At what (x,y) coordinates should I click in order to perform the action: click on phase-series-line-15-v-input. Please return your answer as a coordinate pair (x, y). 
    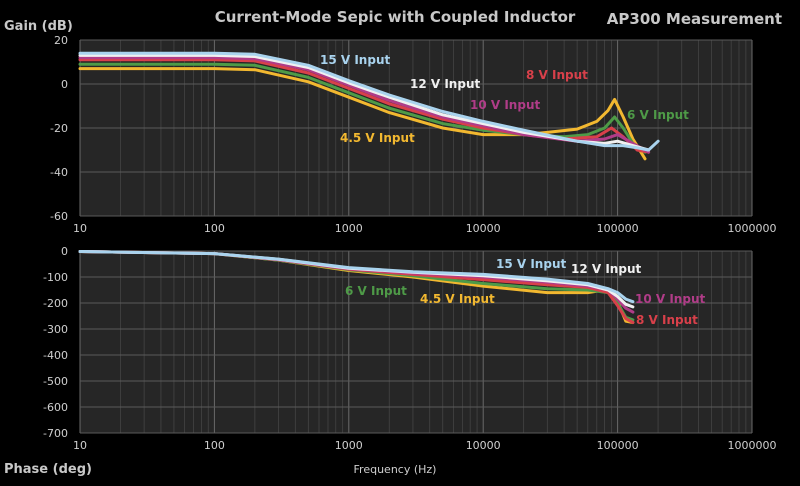
    Looking at the image, I should click on (356, 277).